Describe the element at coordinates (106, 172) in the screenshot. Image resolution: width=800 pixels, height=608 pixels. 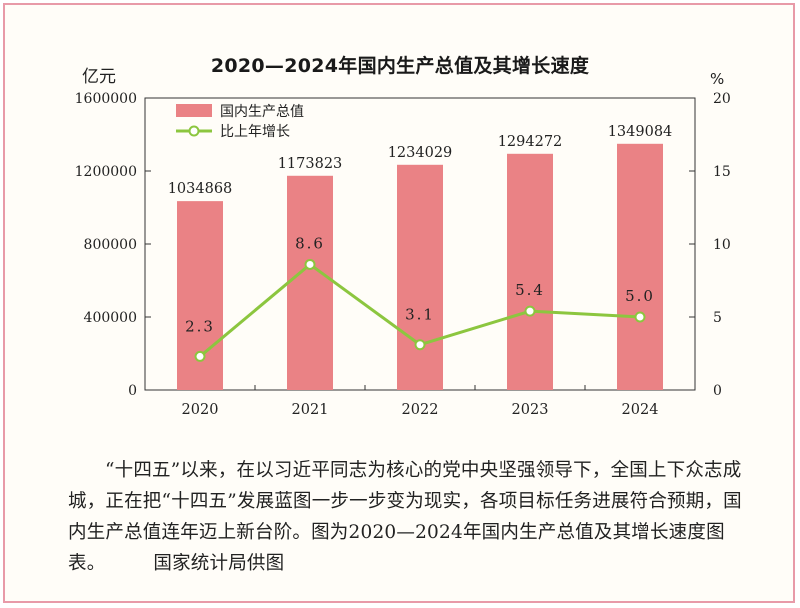
I see `y-left-tick-label: 1200000` at that location.